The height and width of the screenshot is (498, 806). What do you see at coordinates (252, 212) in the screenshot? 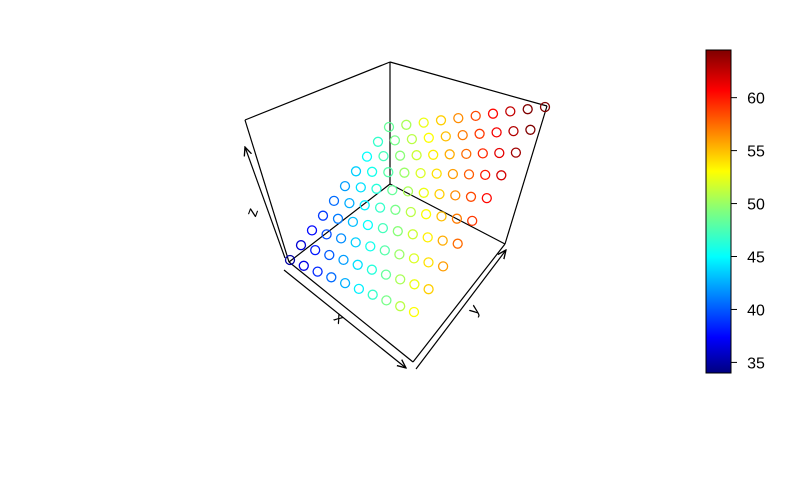
I see `z-axis-label: z` at bounding box center [252, 212].